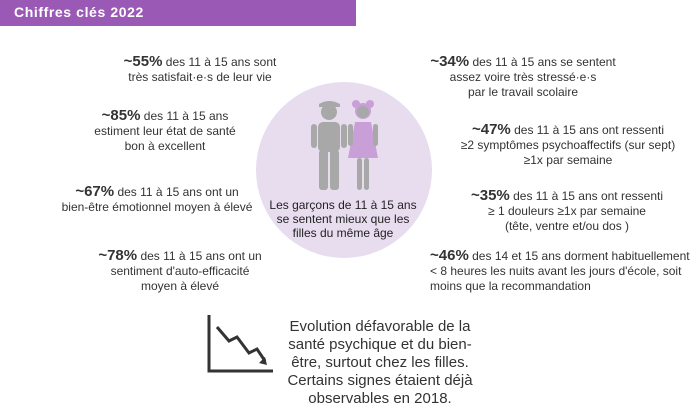 The image size is (700, 417). What do you see at coordinates (380, 380) in the screenshot?
I see `bottom-line: Certains signes étaient déjà` at bounding box center [380, 380].